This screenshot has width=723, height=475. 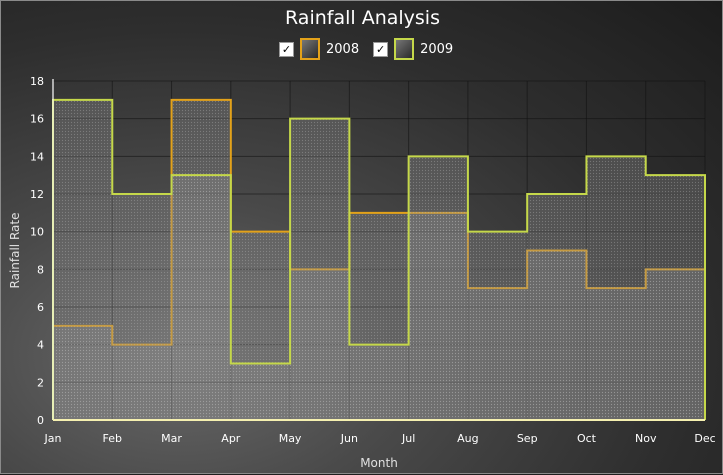 What do you see at coordinates (379, 463) in the screenshot?
I see `x-axis-label: Month` at bounding box center [379, 463].